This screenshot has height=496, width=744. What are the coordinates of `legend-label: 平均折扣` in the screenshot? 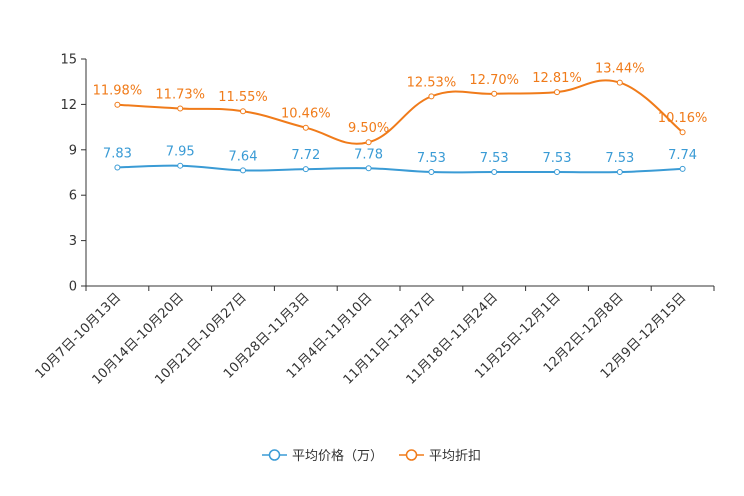 It's located at (455, 456).